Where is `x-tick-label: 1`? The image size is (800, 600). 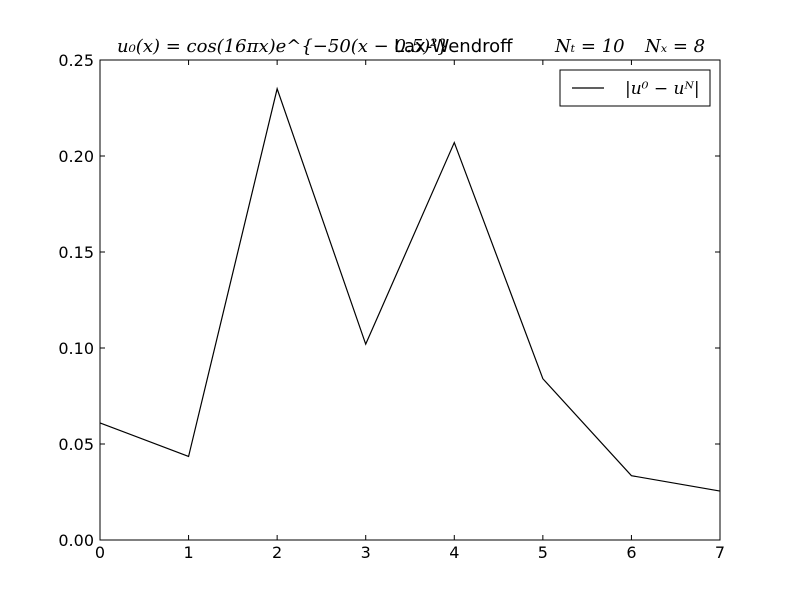
x-tick-label: 1 is located at coordinates (188, 552).